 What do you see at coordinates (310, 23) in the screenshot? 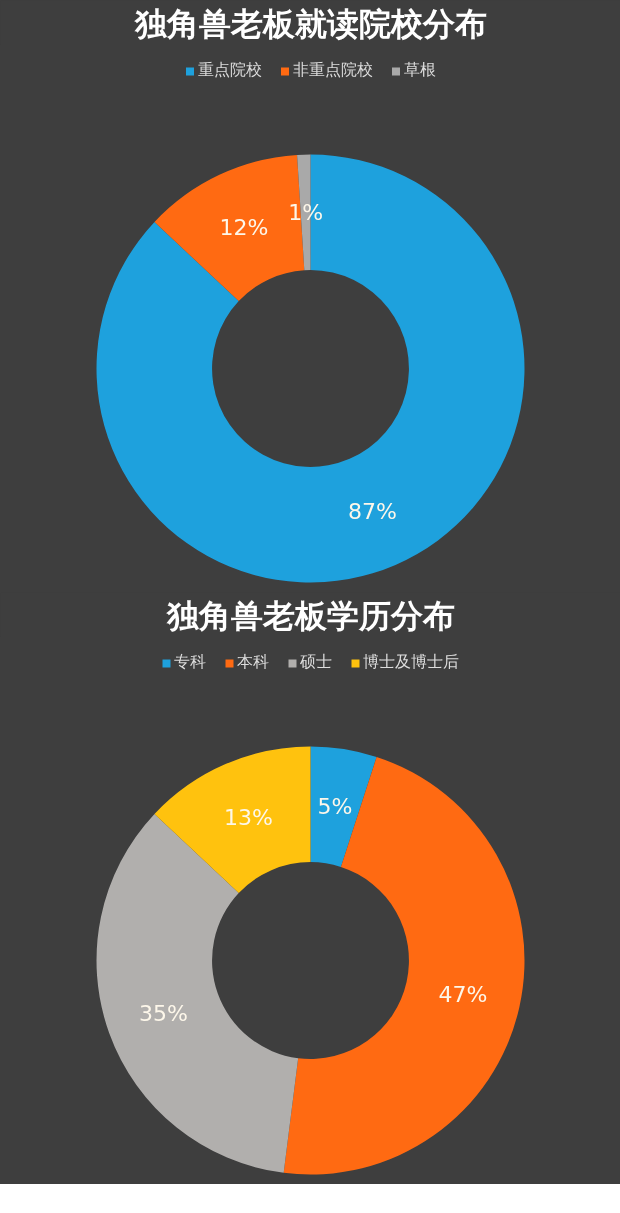
I see `chart-title: 独角兽老板就读院校分布` at bounding box center [310, 23].